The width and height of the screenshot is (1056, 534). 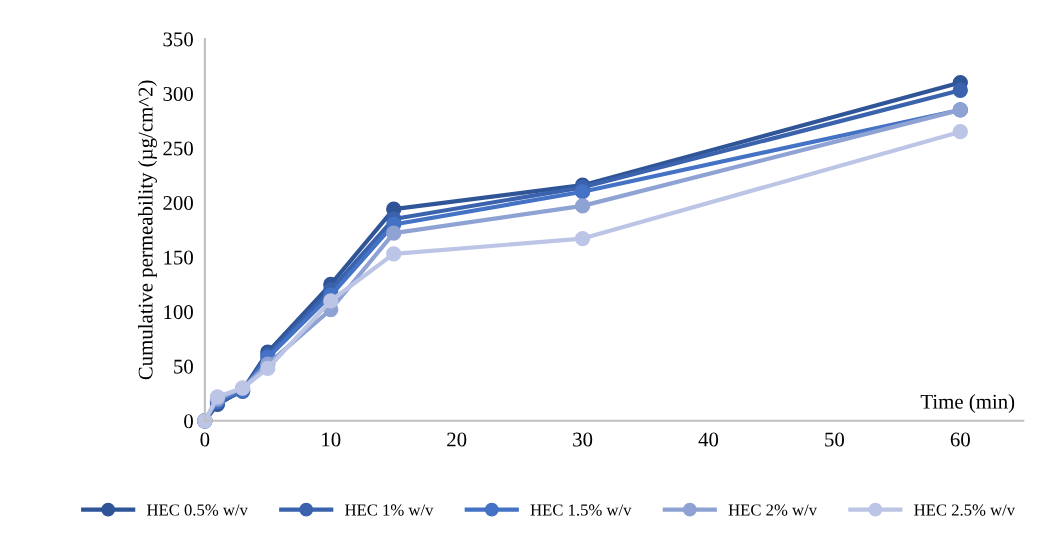 What do you see at coordinates (147, 230) in the screenshot?
I see `y-axis-title: Cumulative permeability (µg/cm^2)` at bounding box center [147, 230].